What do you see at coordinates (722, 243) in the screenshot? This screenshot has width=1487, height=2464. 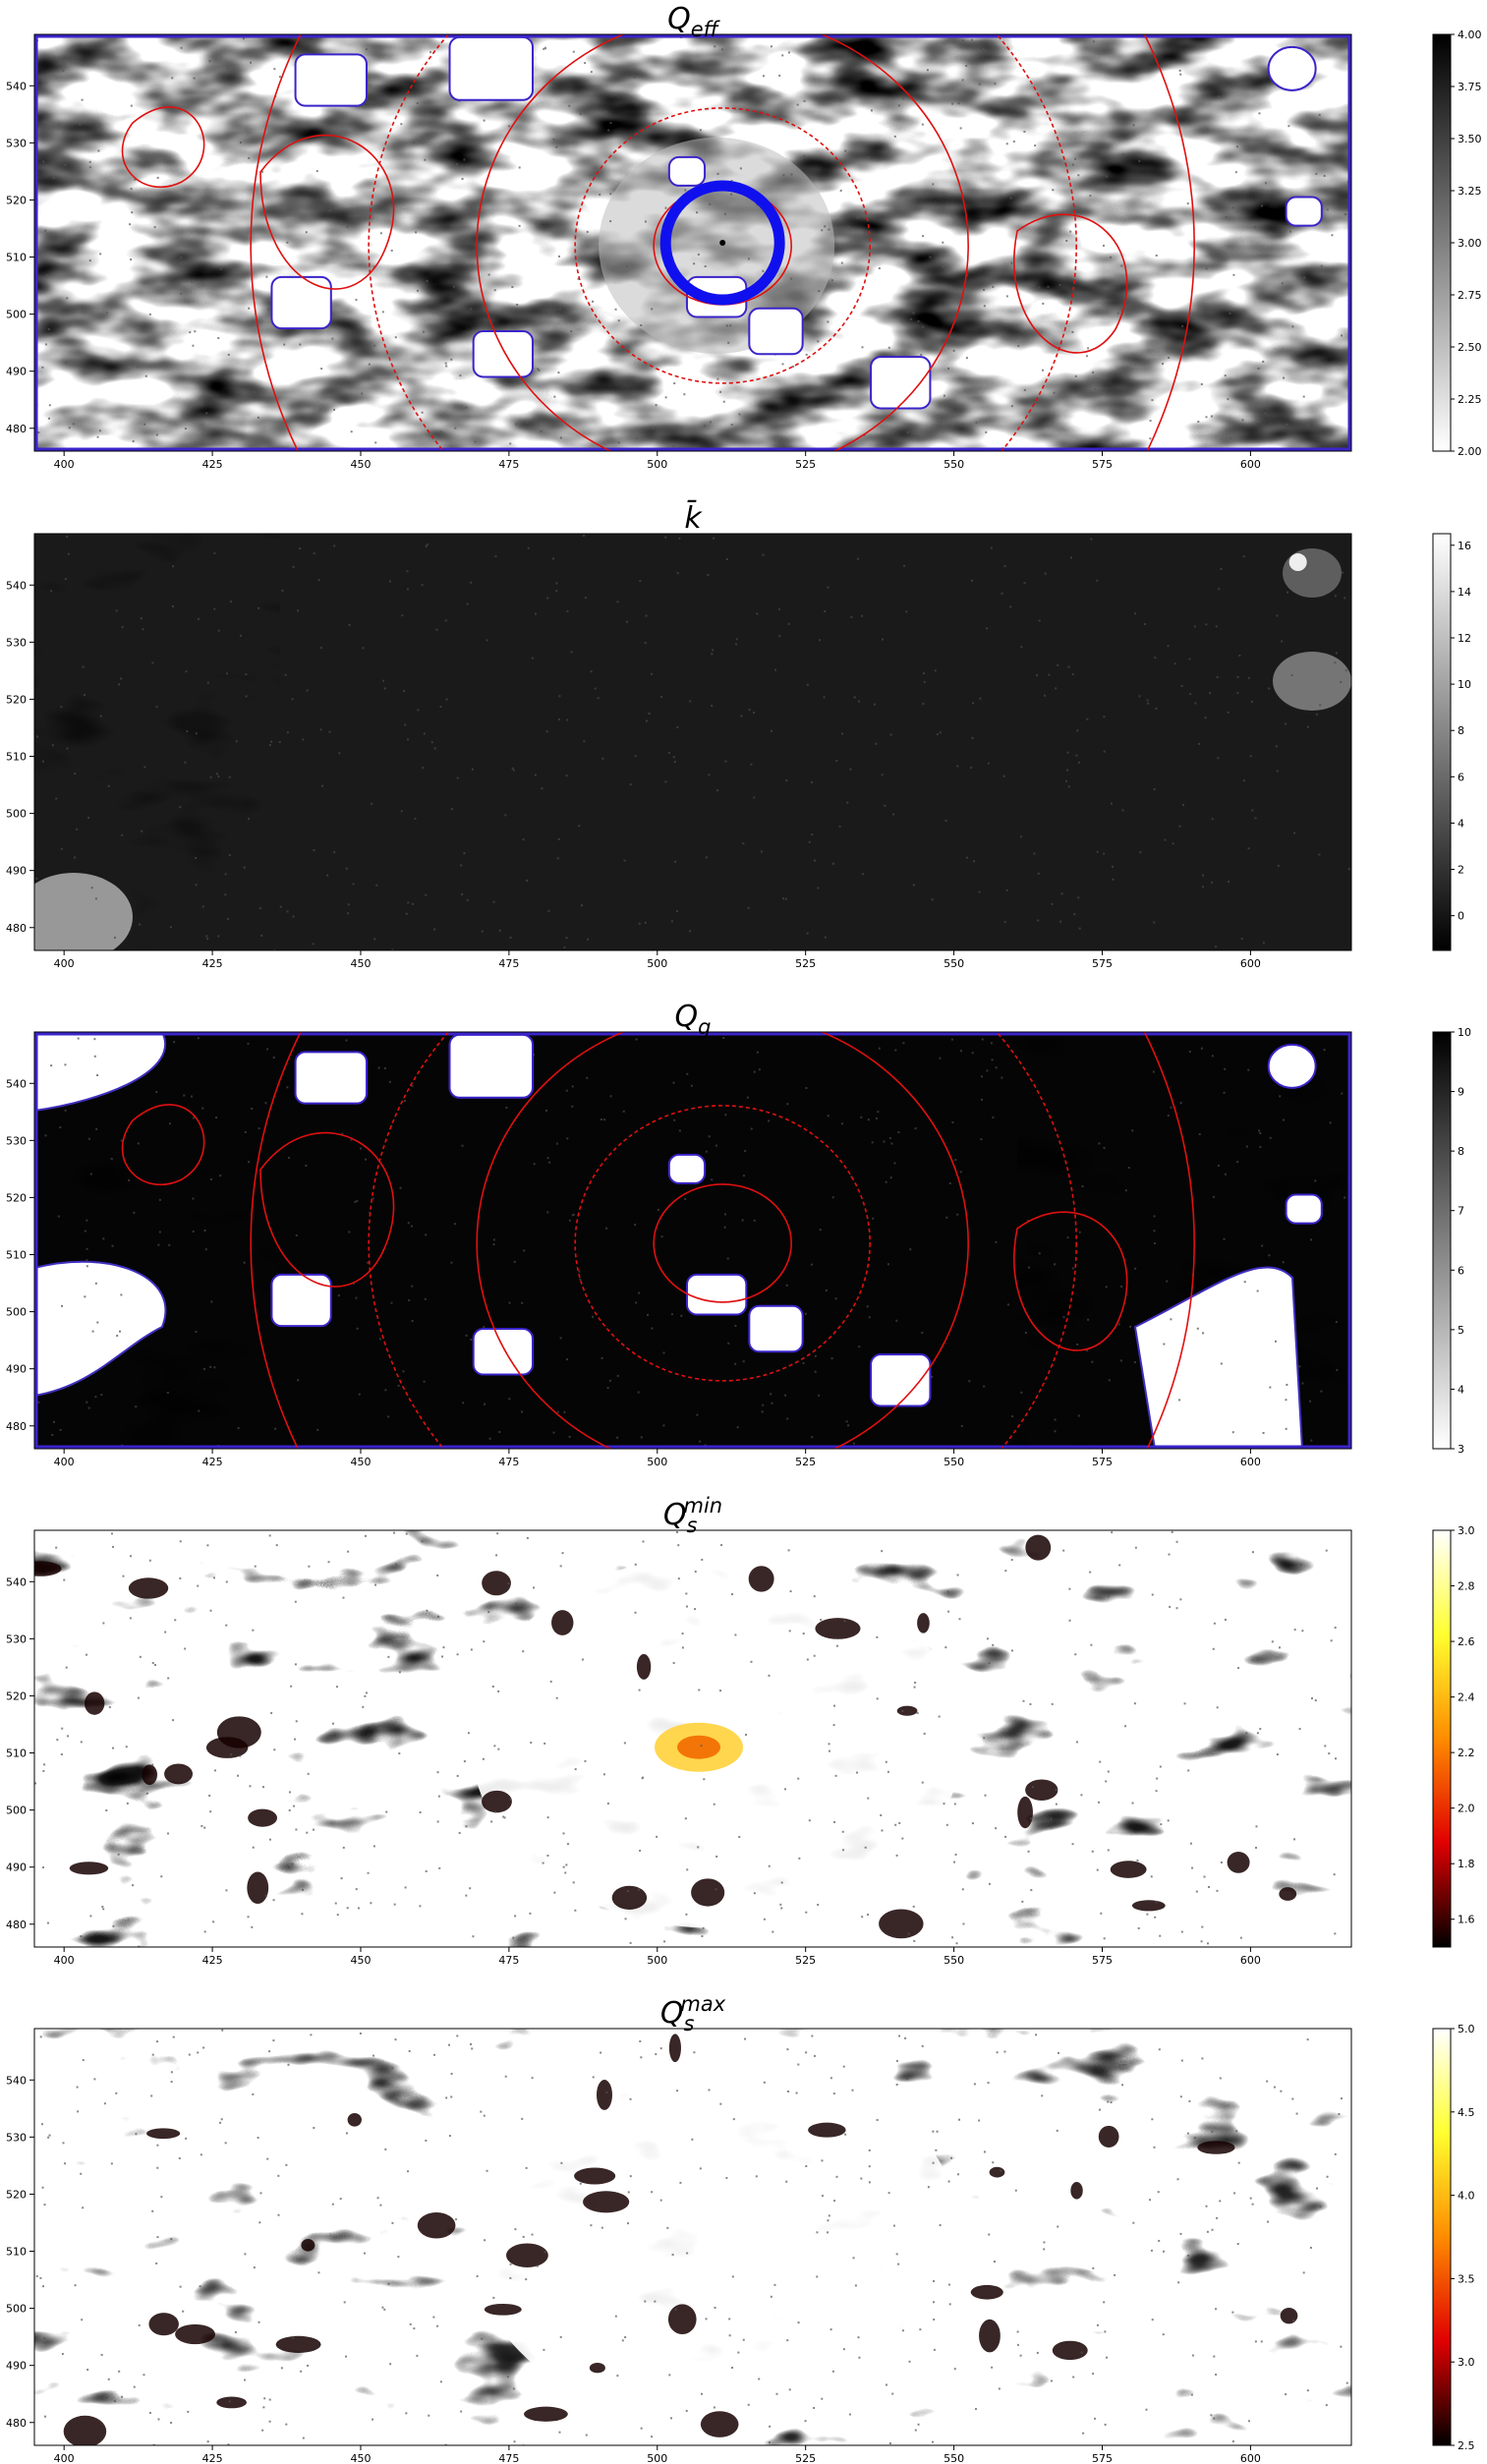 I see `center-circle` at bounding box center [722, 243].